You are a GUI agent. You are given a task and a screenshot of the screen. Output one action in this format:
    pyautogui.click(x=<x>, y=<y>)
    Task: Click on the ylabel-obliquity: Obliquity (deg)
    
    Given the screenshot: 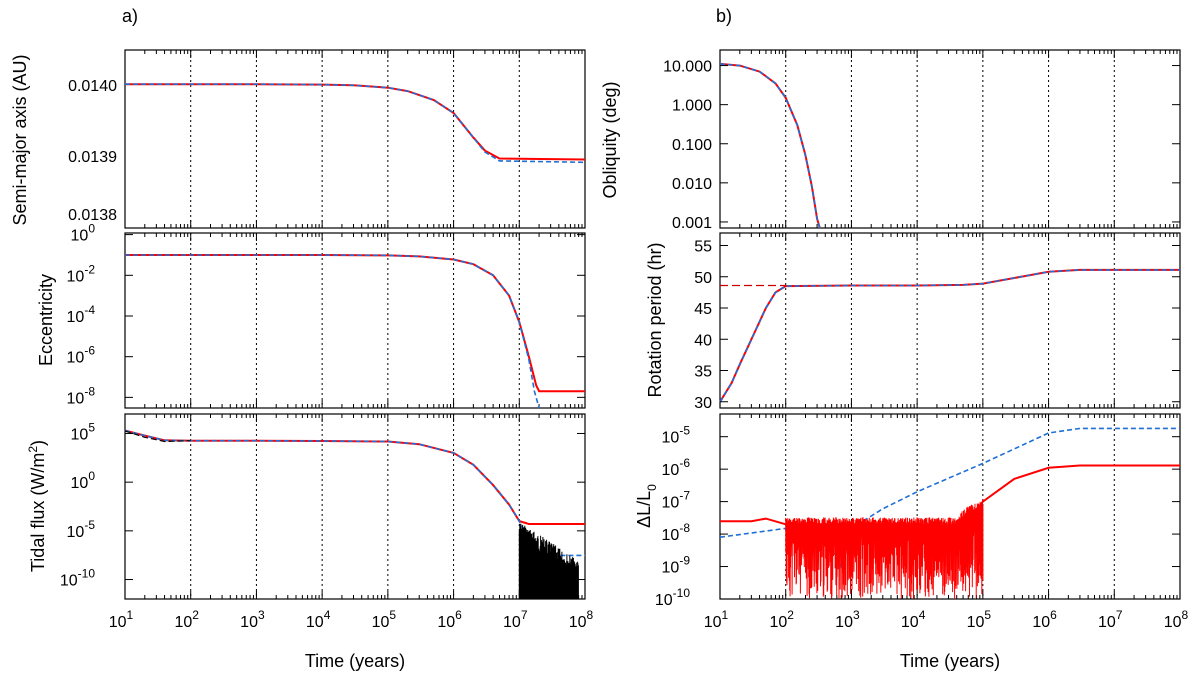 What is the action you would take?
    pyautogui.click(x=610, y=139)
    